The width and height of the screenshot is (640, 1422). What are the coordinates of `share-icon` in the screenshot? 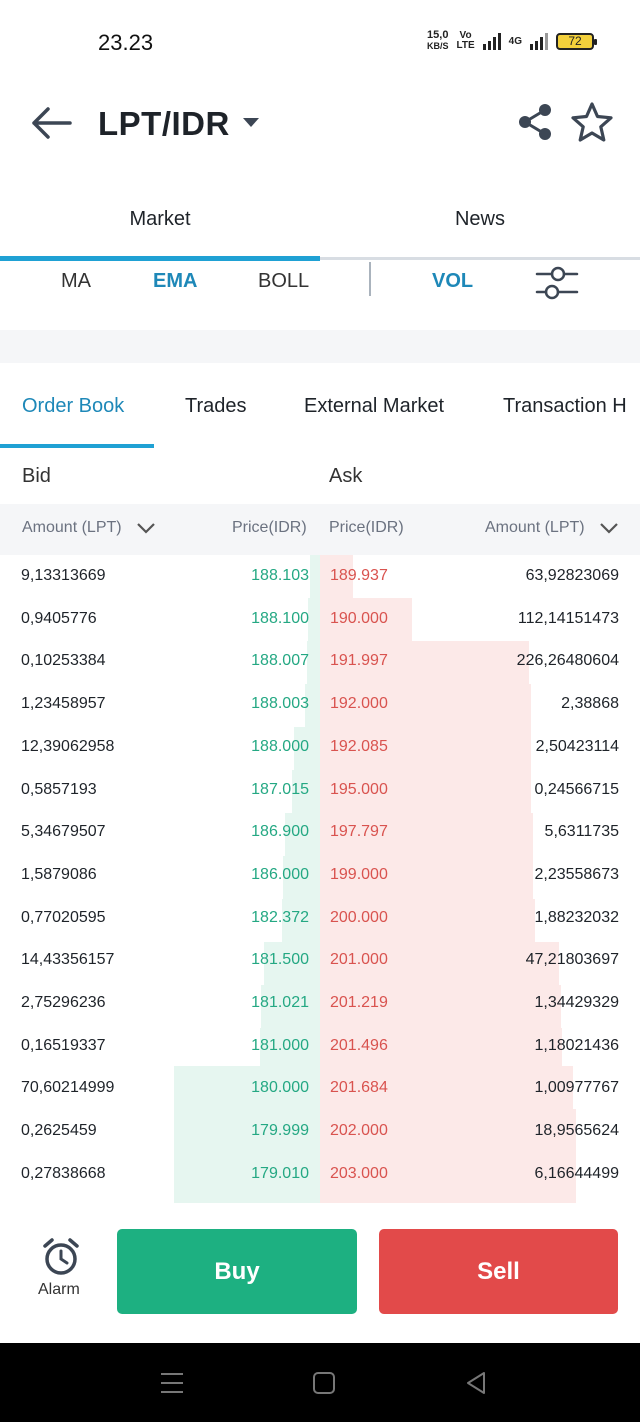 It's located at (535, 122).